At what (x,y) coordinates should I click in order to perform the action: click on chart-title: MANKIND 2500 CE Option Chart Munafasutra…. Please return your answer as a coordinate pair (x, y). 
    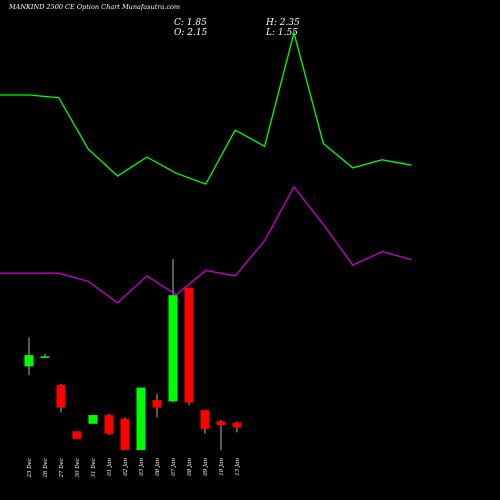
    Looking at the image, I should click on (95, 7).